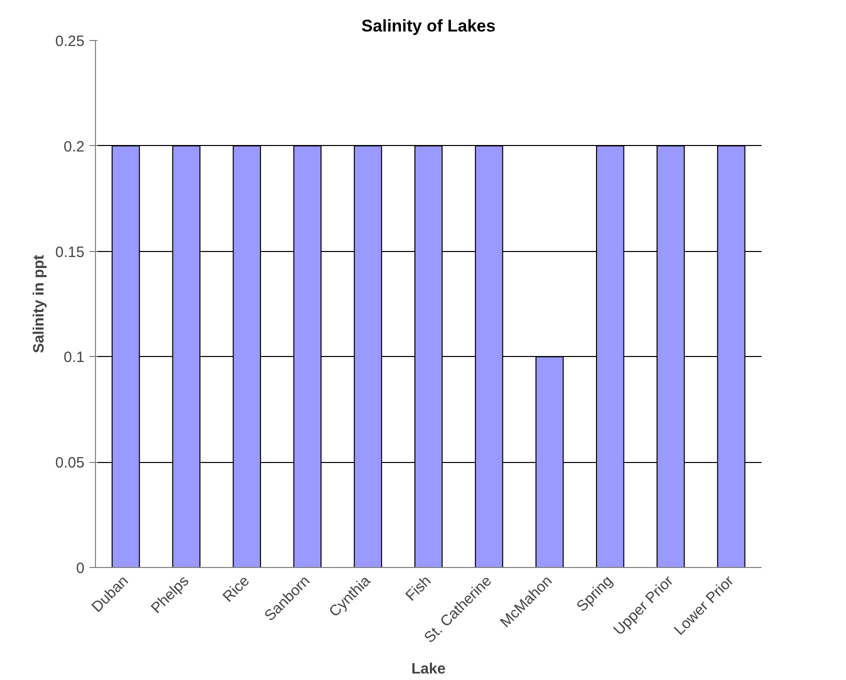 This screenshot has width=846, height=680. Describe the element at coordinates (428, 26) in the screenshot. I see `chart-title: Salinity of Lakes` at that location.